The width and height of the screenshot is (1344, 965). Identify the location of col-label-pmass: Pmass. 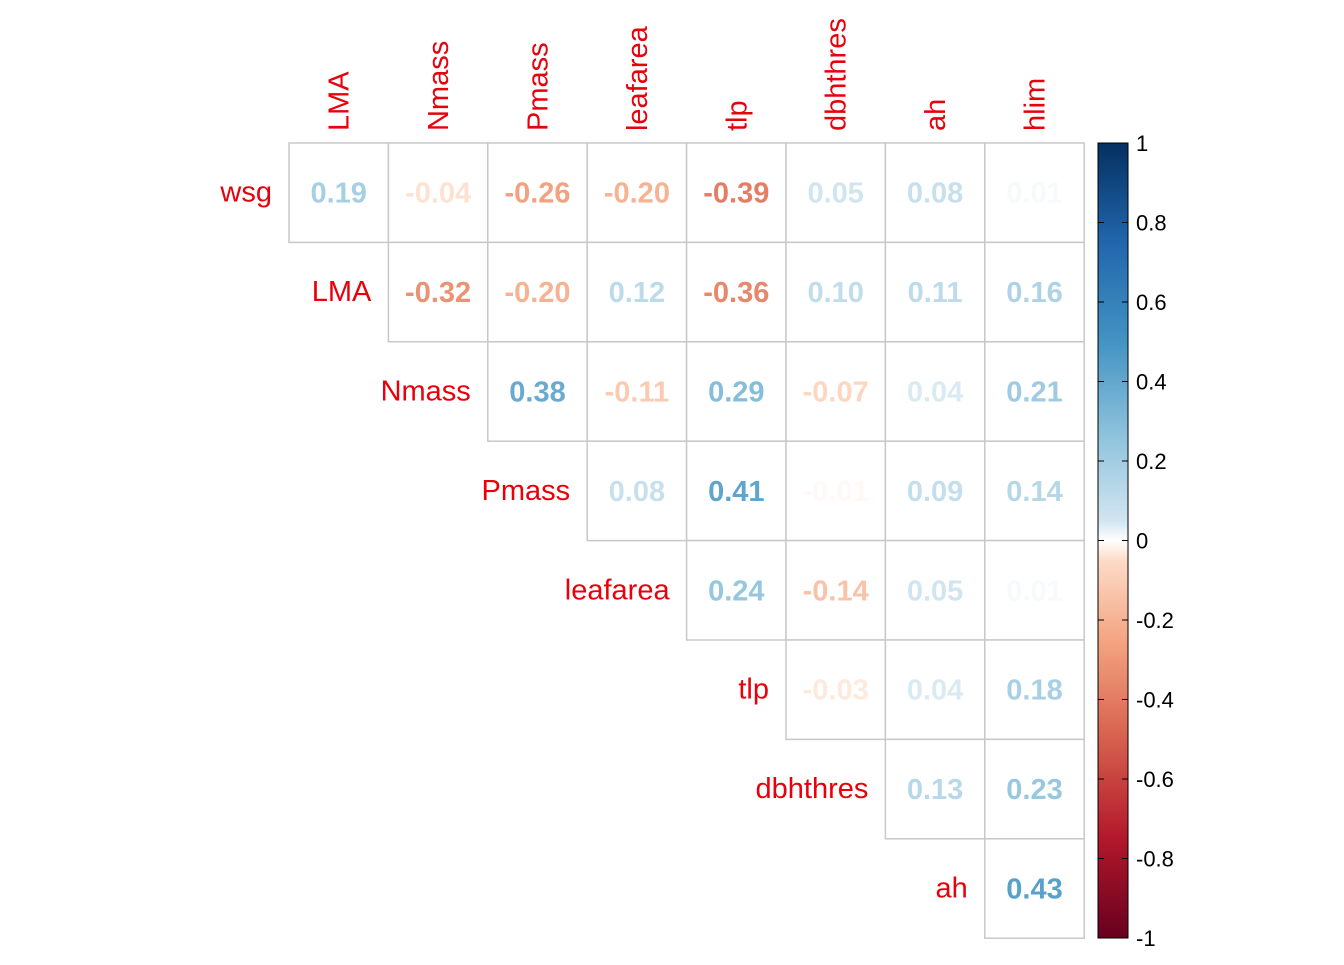
(539, 86).